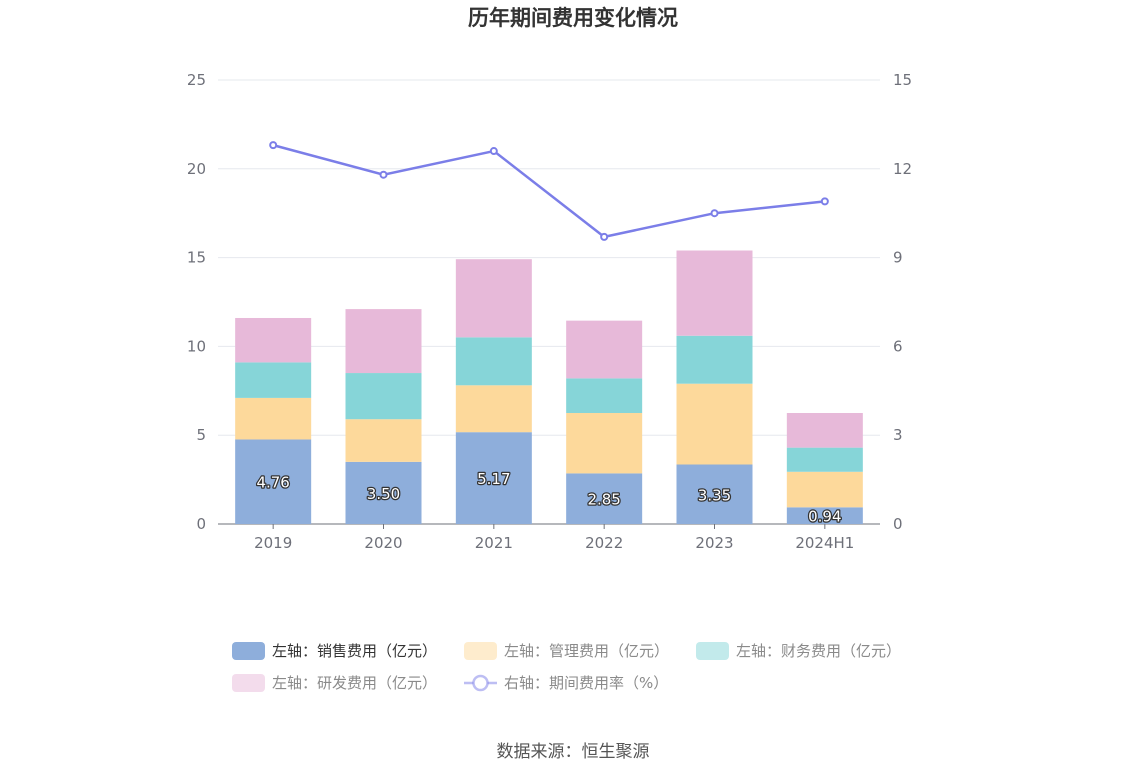 This screenshot has height=776, width=1147. I want to click on bar-1-2023, so click(714, 494).